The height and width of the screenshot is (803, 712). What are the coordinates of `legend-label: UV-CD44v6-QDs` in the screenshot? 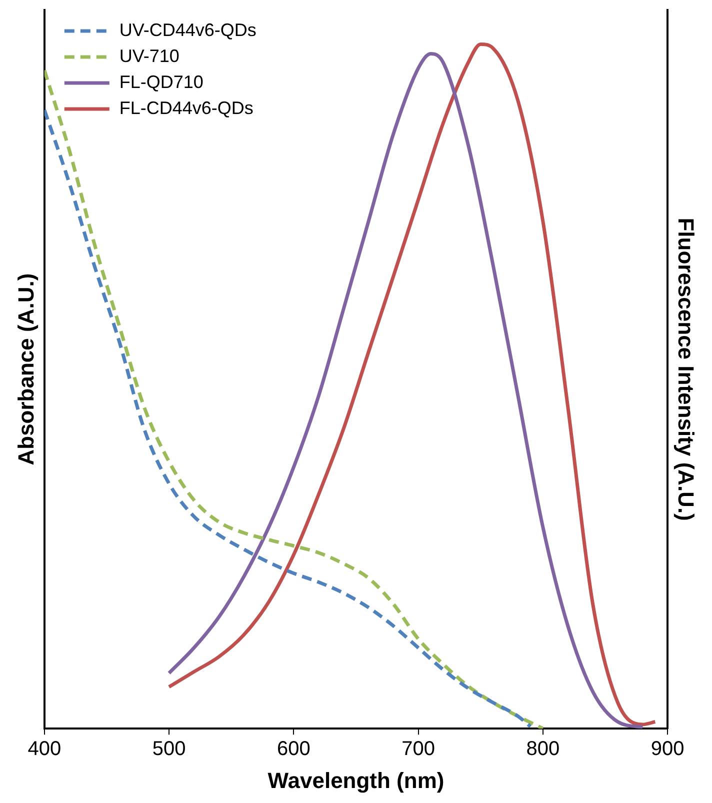 It's located at (187, 30).